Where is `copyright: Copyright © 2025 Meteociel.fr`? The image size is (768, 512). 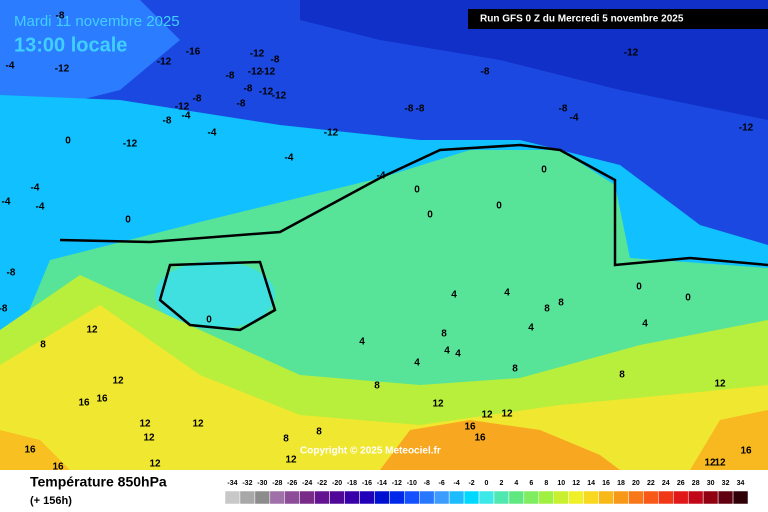 copyright: Copyright © 2025 Meteociel.fr is located at coordinates (370, 451).